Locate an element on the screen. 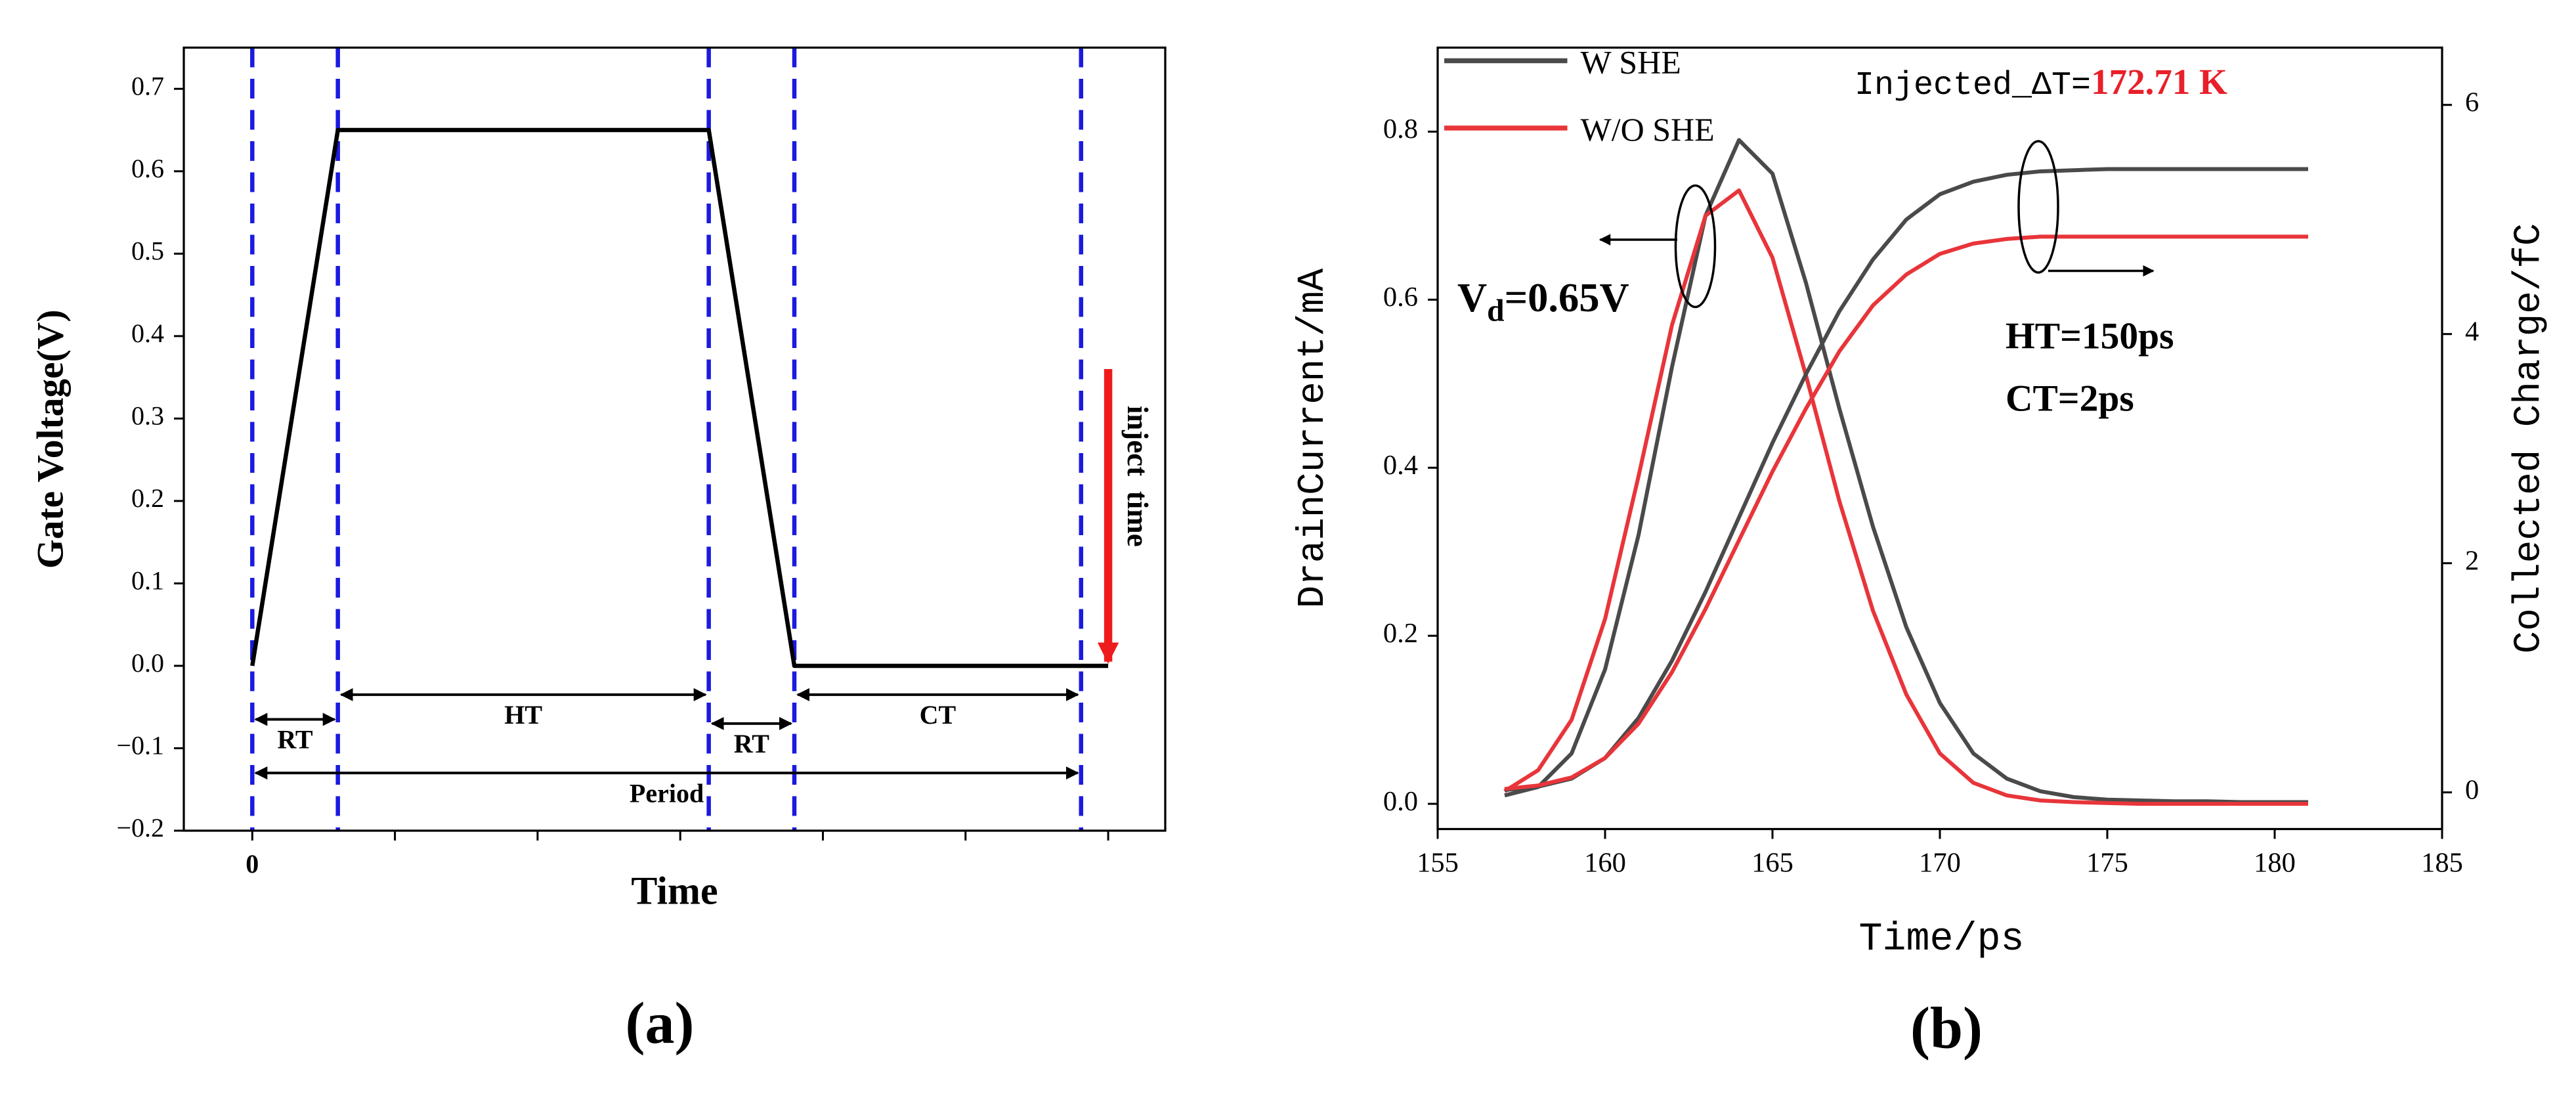 This screenshot has height=1094, width=2576. y-tick-label: −0.1 is located at coordinates (140, 745).